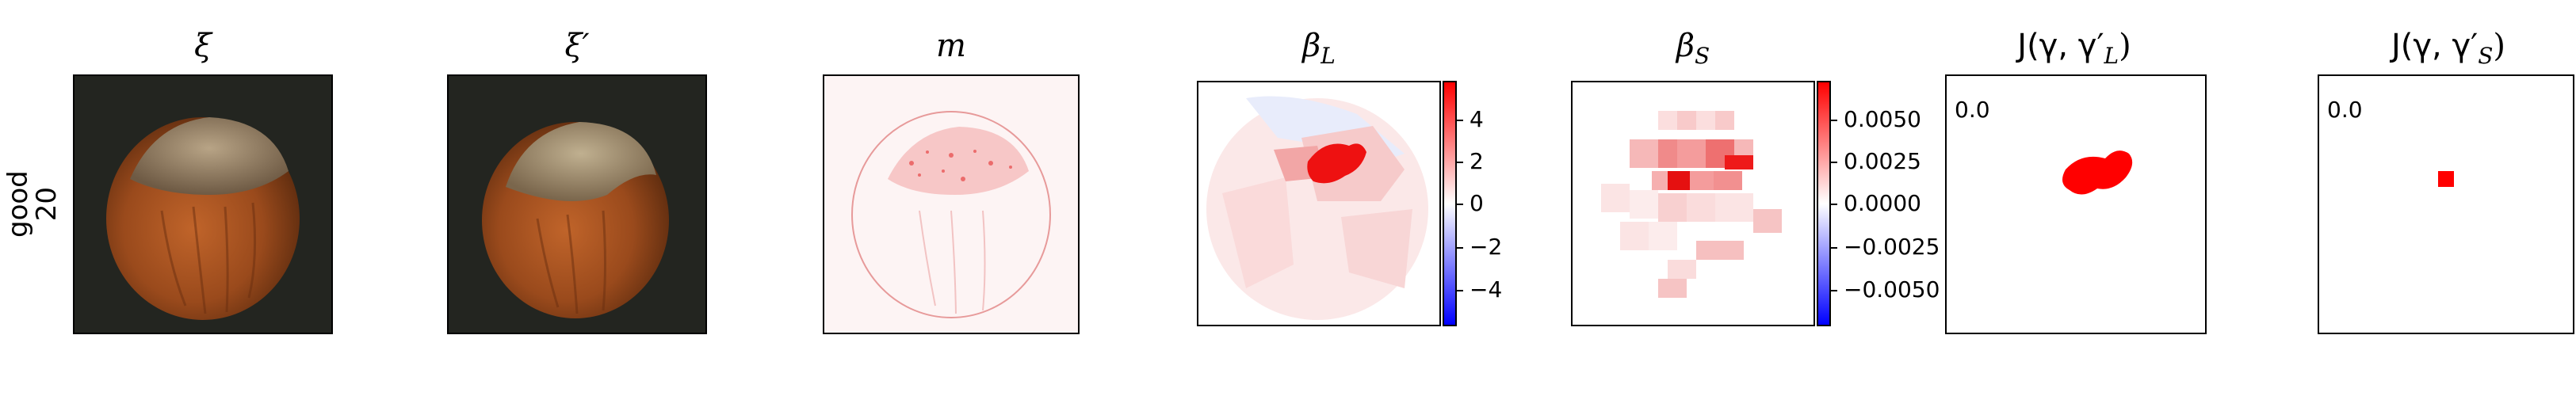  Describe the element at coordinates (1319, 203) in the screenshot. I see `image-beta-L` at that location.